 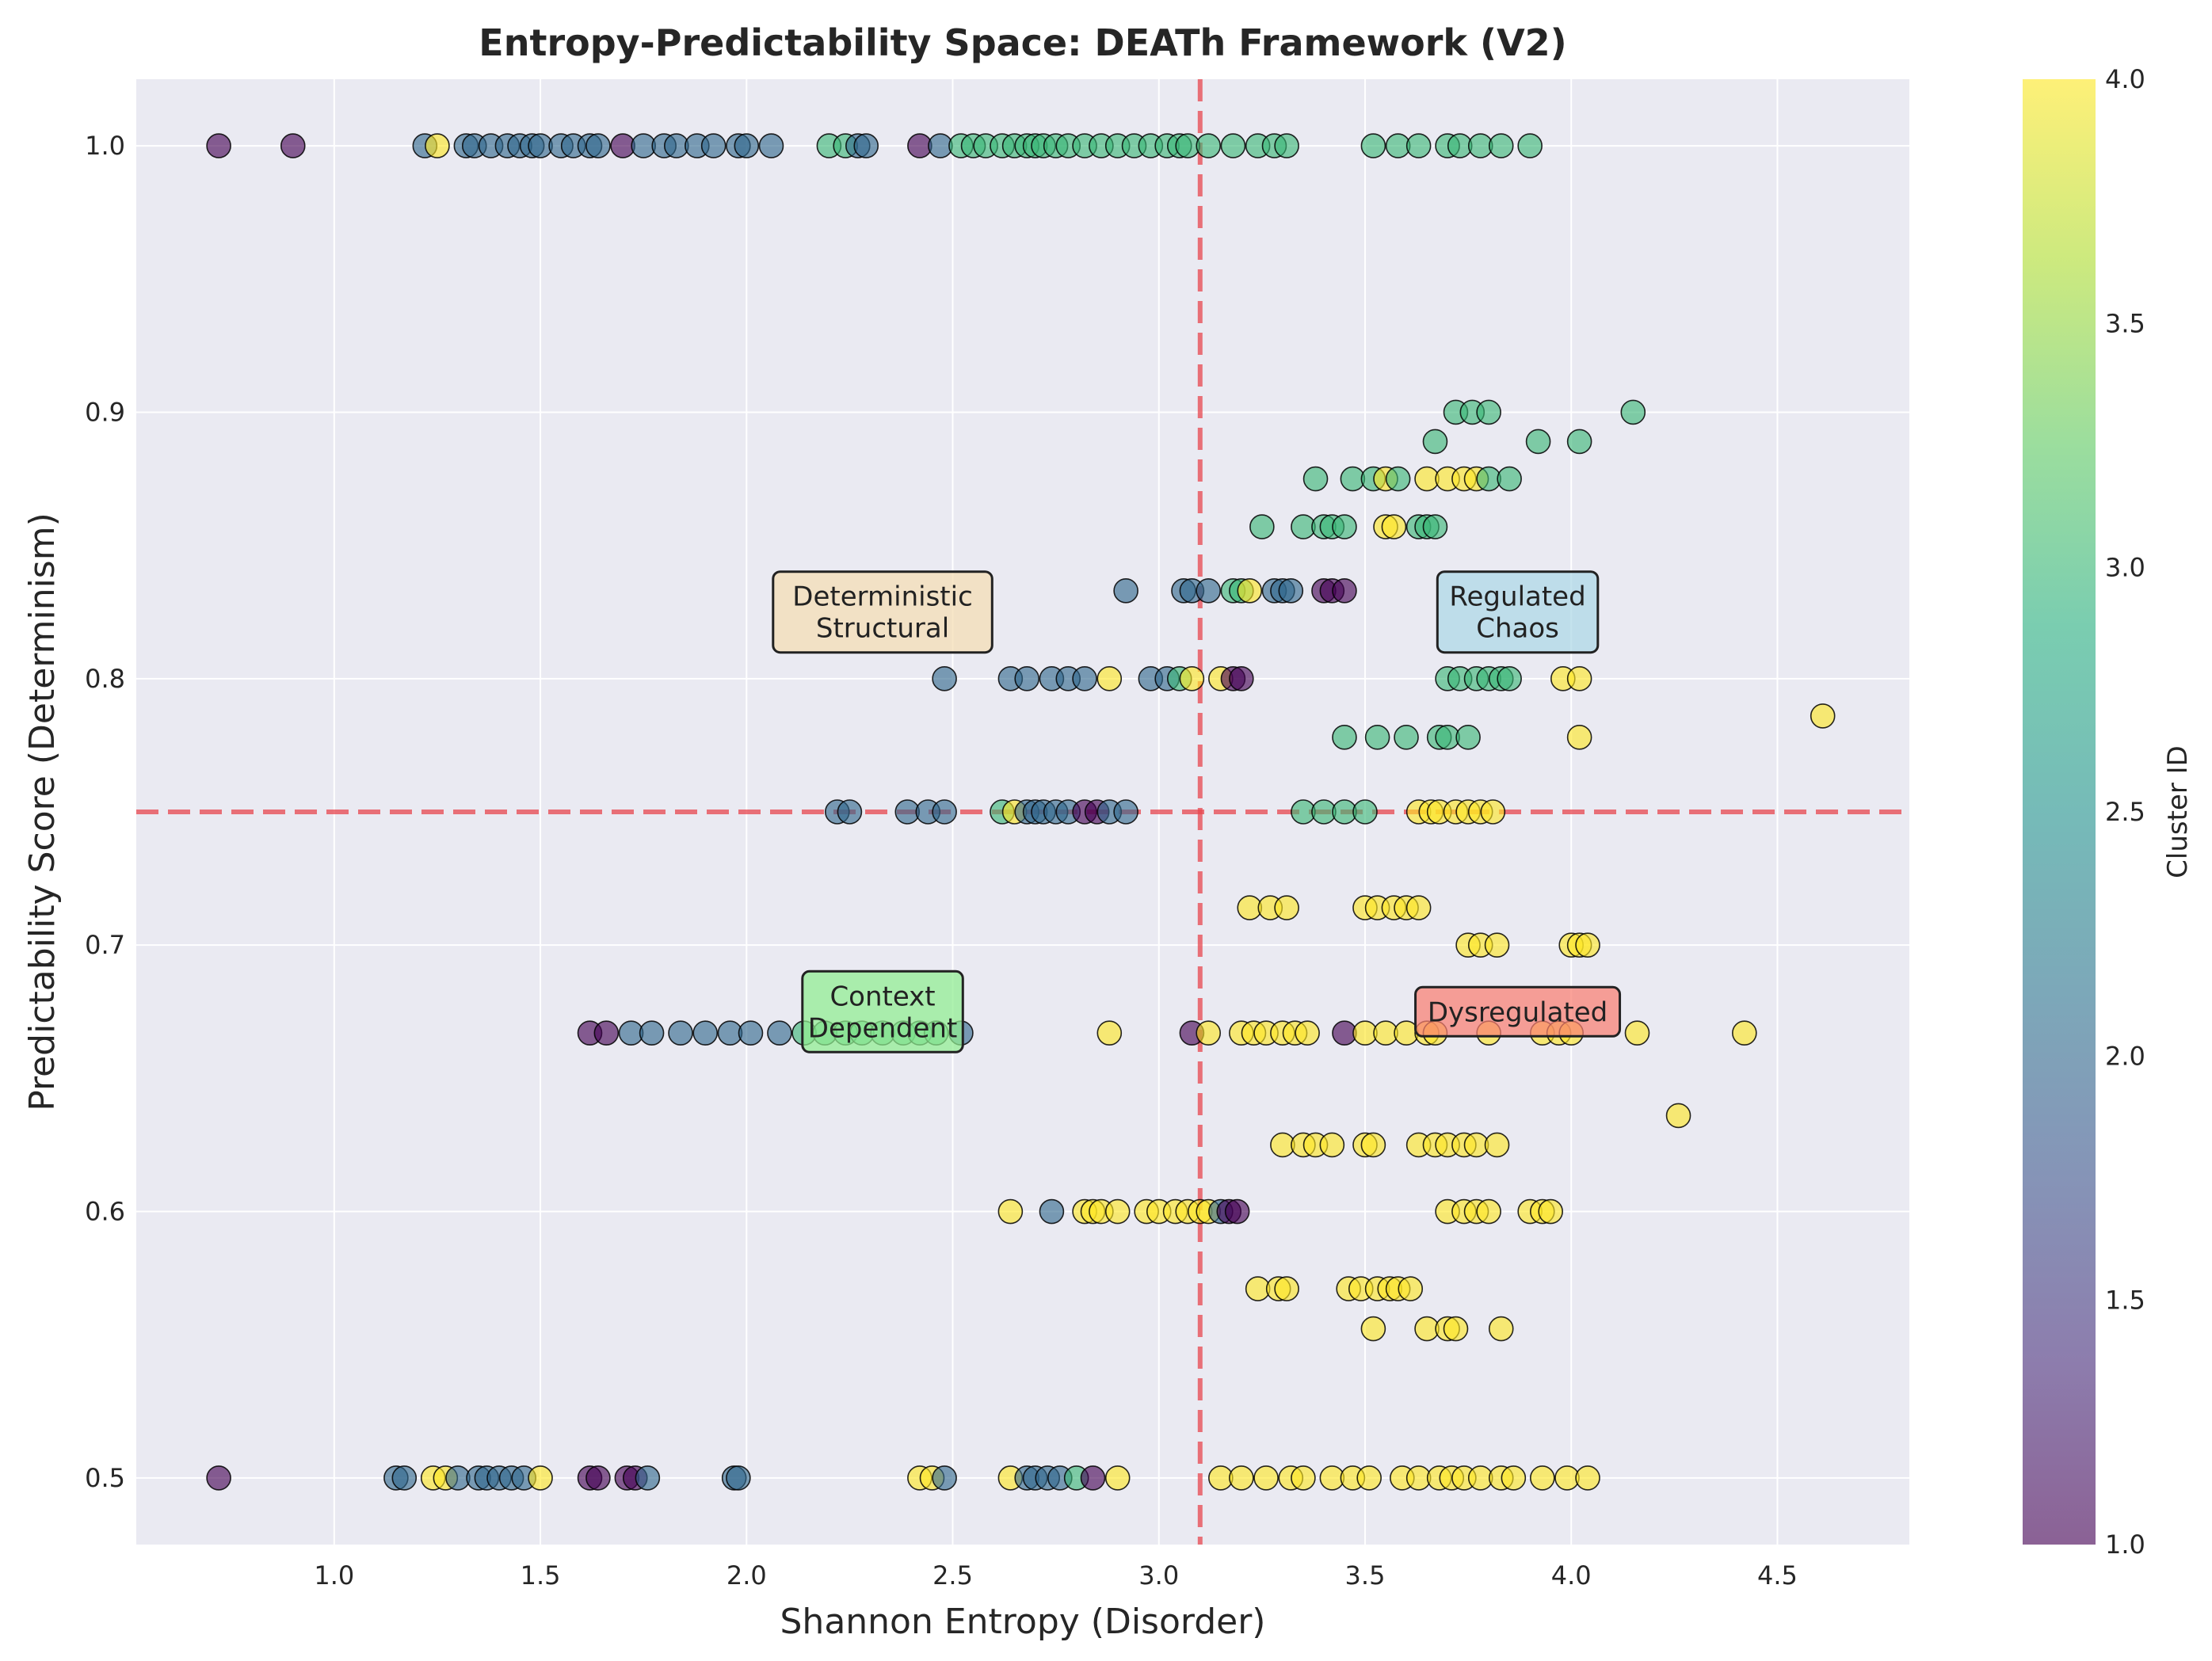 I want to click on y-tick-label: 0.9, so click(x=105, y=412).